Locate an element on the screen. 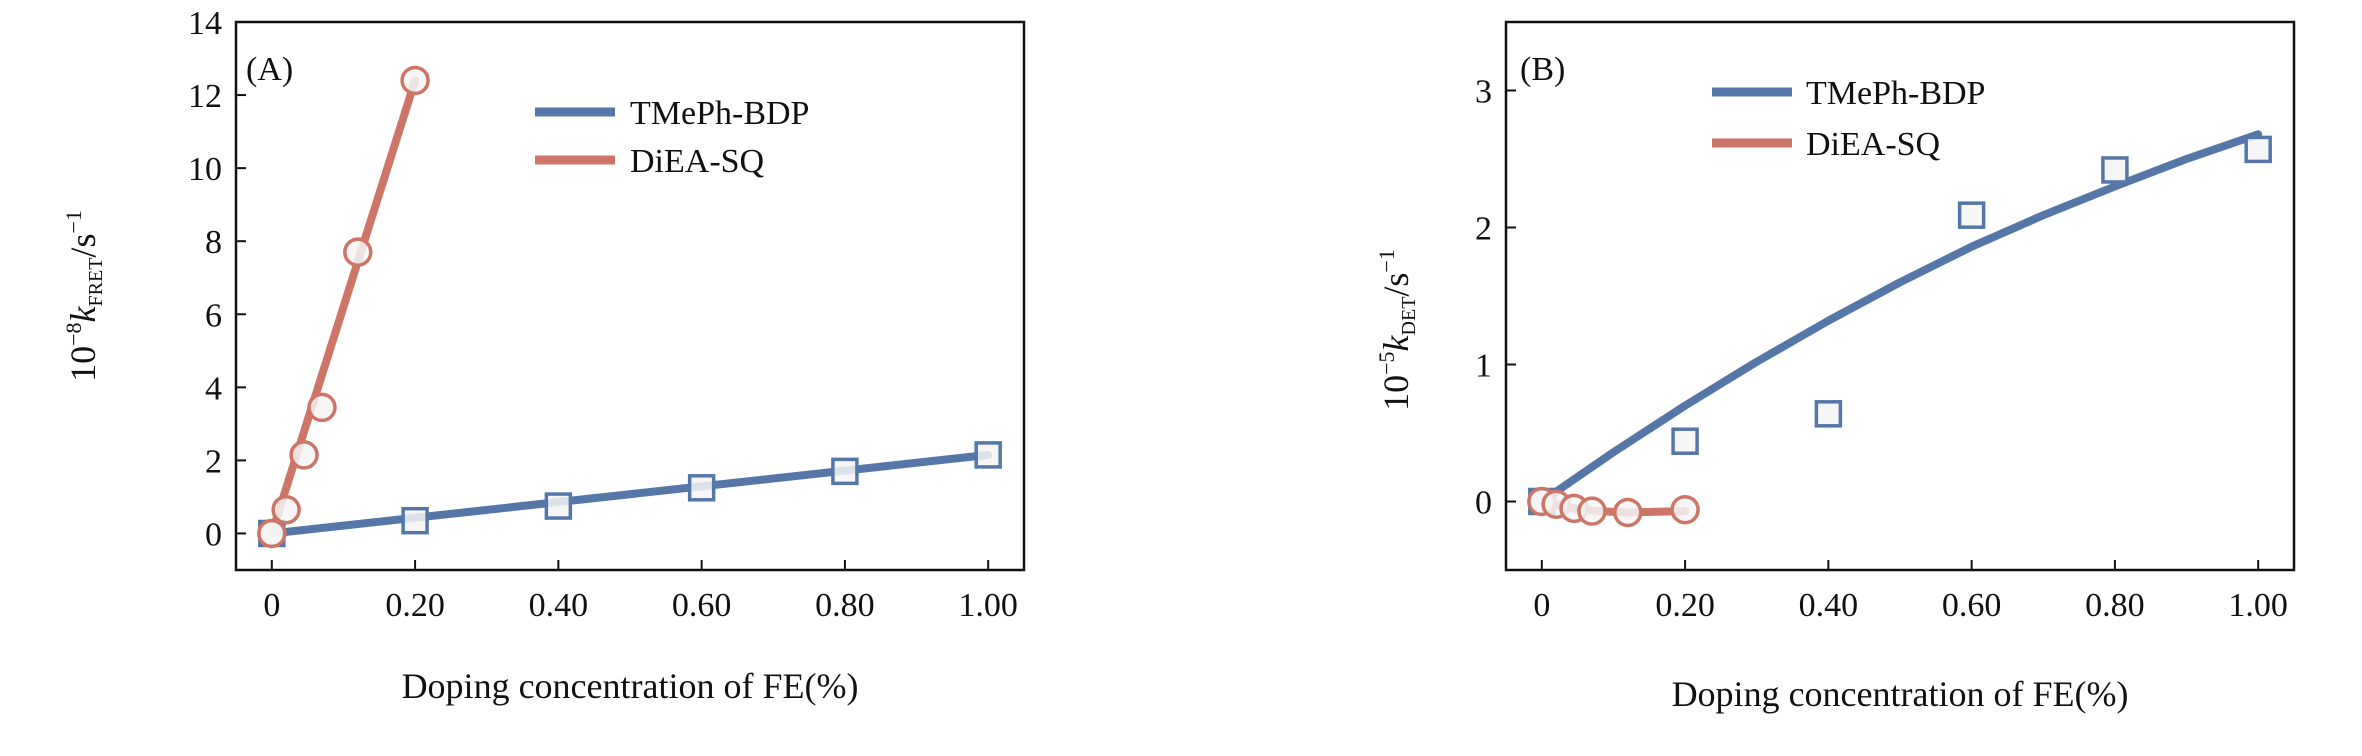 This screenshot has width=2362, height=756. y-axis-exp-b: −5 is located at coordinates (1386, 362).